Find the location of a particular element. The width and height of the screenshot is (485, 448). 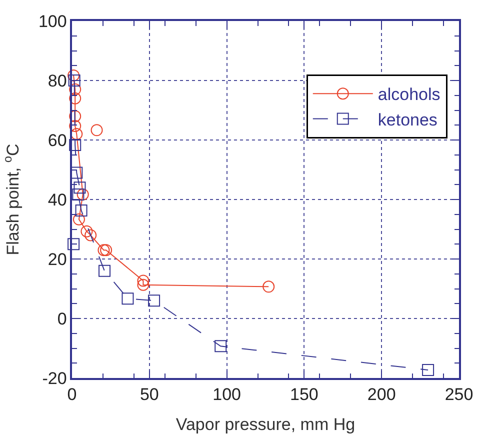

x-tick-label: 250 is located at coordinates (459, 394).